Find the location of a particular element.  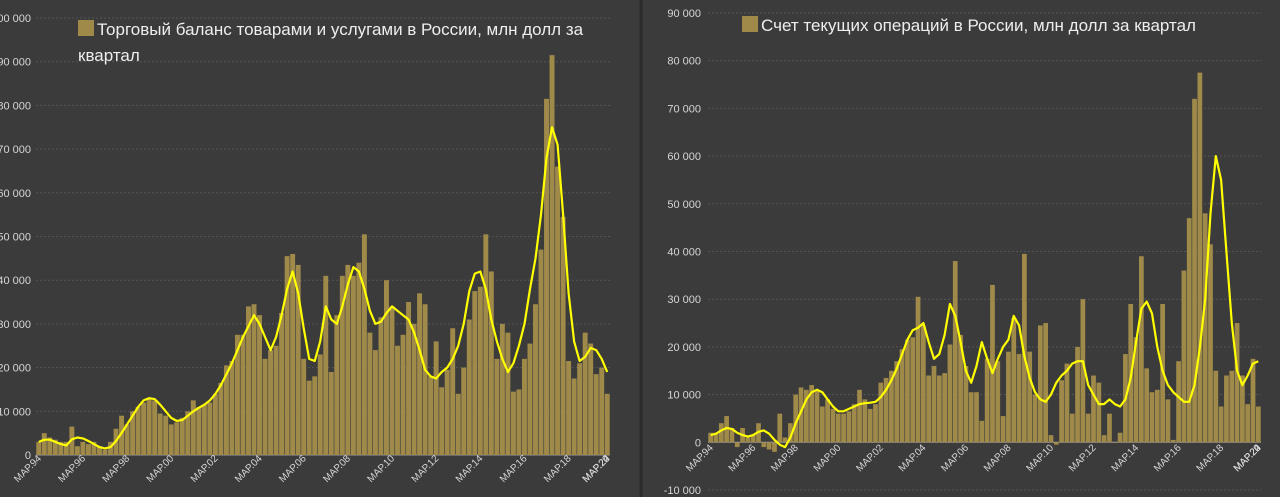

legend-swatch is located at coordinates (750, 24).